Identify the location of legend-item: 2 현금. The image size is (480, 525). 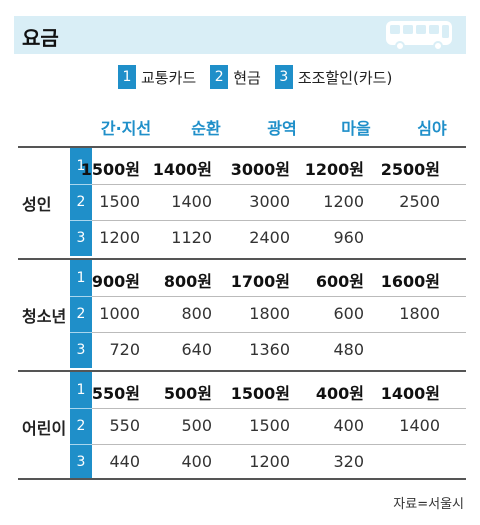
(235, 77).